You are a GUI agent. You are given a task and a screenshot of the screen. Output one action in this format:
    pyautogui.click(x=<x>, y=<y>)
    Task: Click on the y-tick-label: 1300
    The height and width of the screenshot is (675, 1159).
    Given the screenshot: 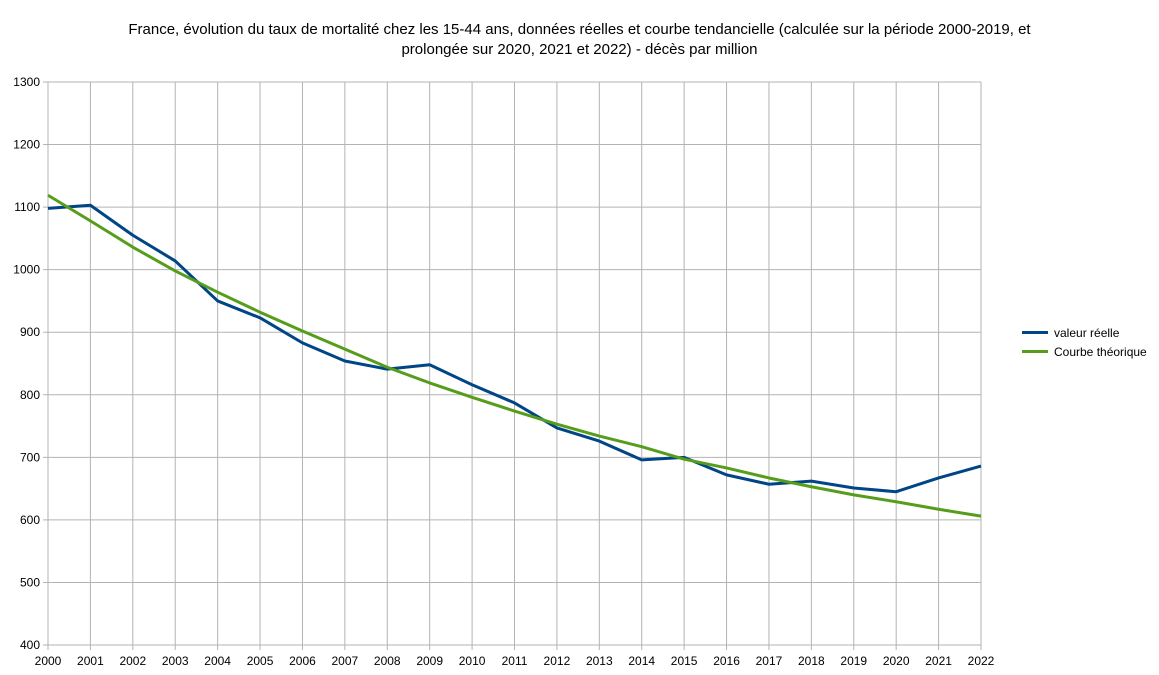 What is the action you would take?
    pyautogui.click(x=26, y=82)
    